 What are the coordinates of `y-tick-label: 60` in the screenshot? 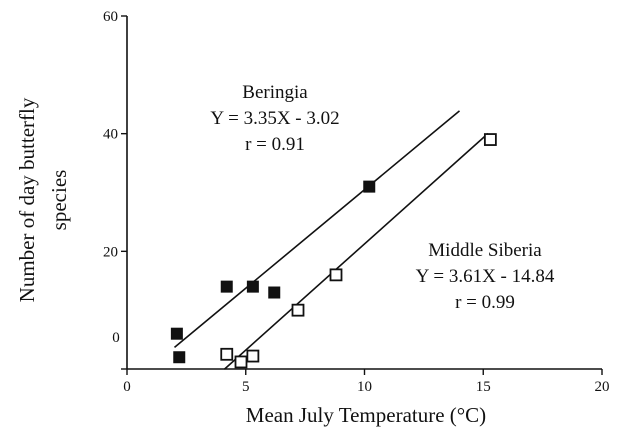 It's located at (110, 17).